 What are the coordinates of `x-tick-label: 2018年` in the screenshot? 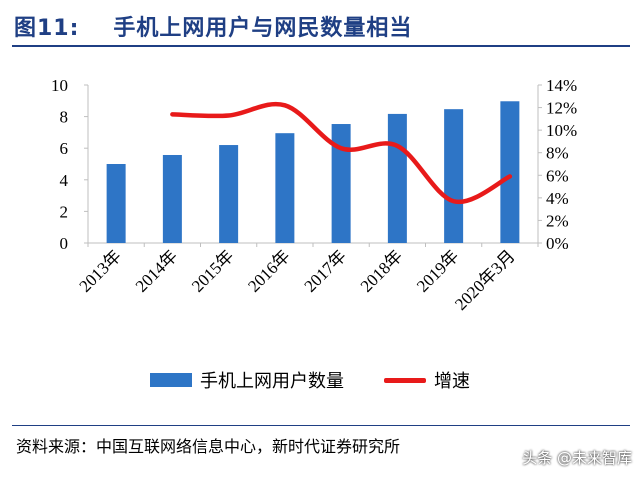 It's located at (381, 270).